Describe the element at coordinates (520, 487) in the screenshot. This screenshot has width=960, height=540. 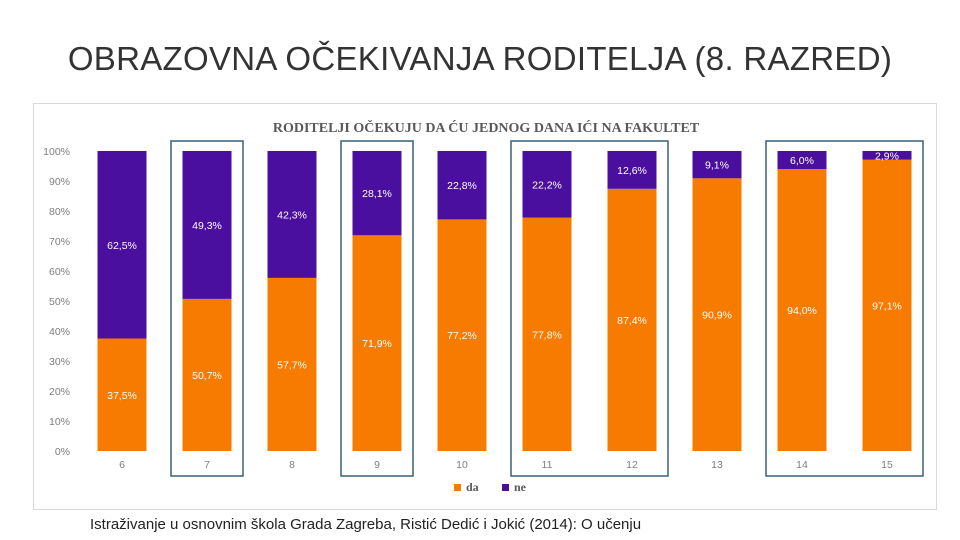
I see `legend-label: ne` at that location.